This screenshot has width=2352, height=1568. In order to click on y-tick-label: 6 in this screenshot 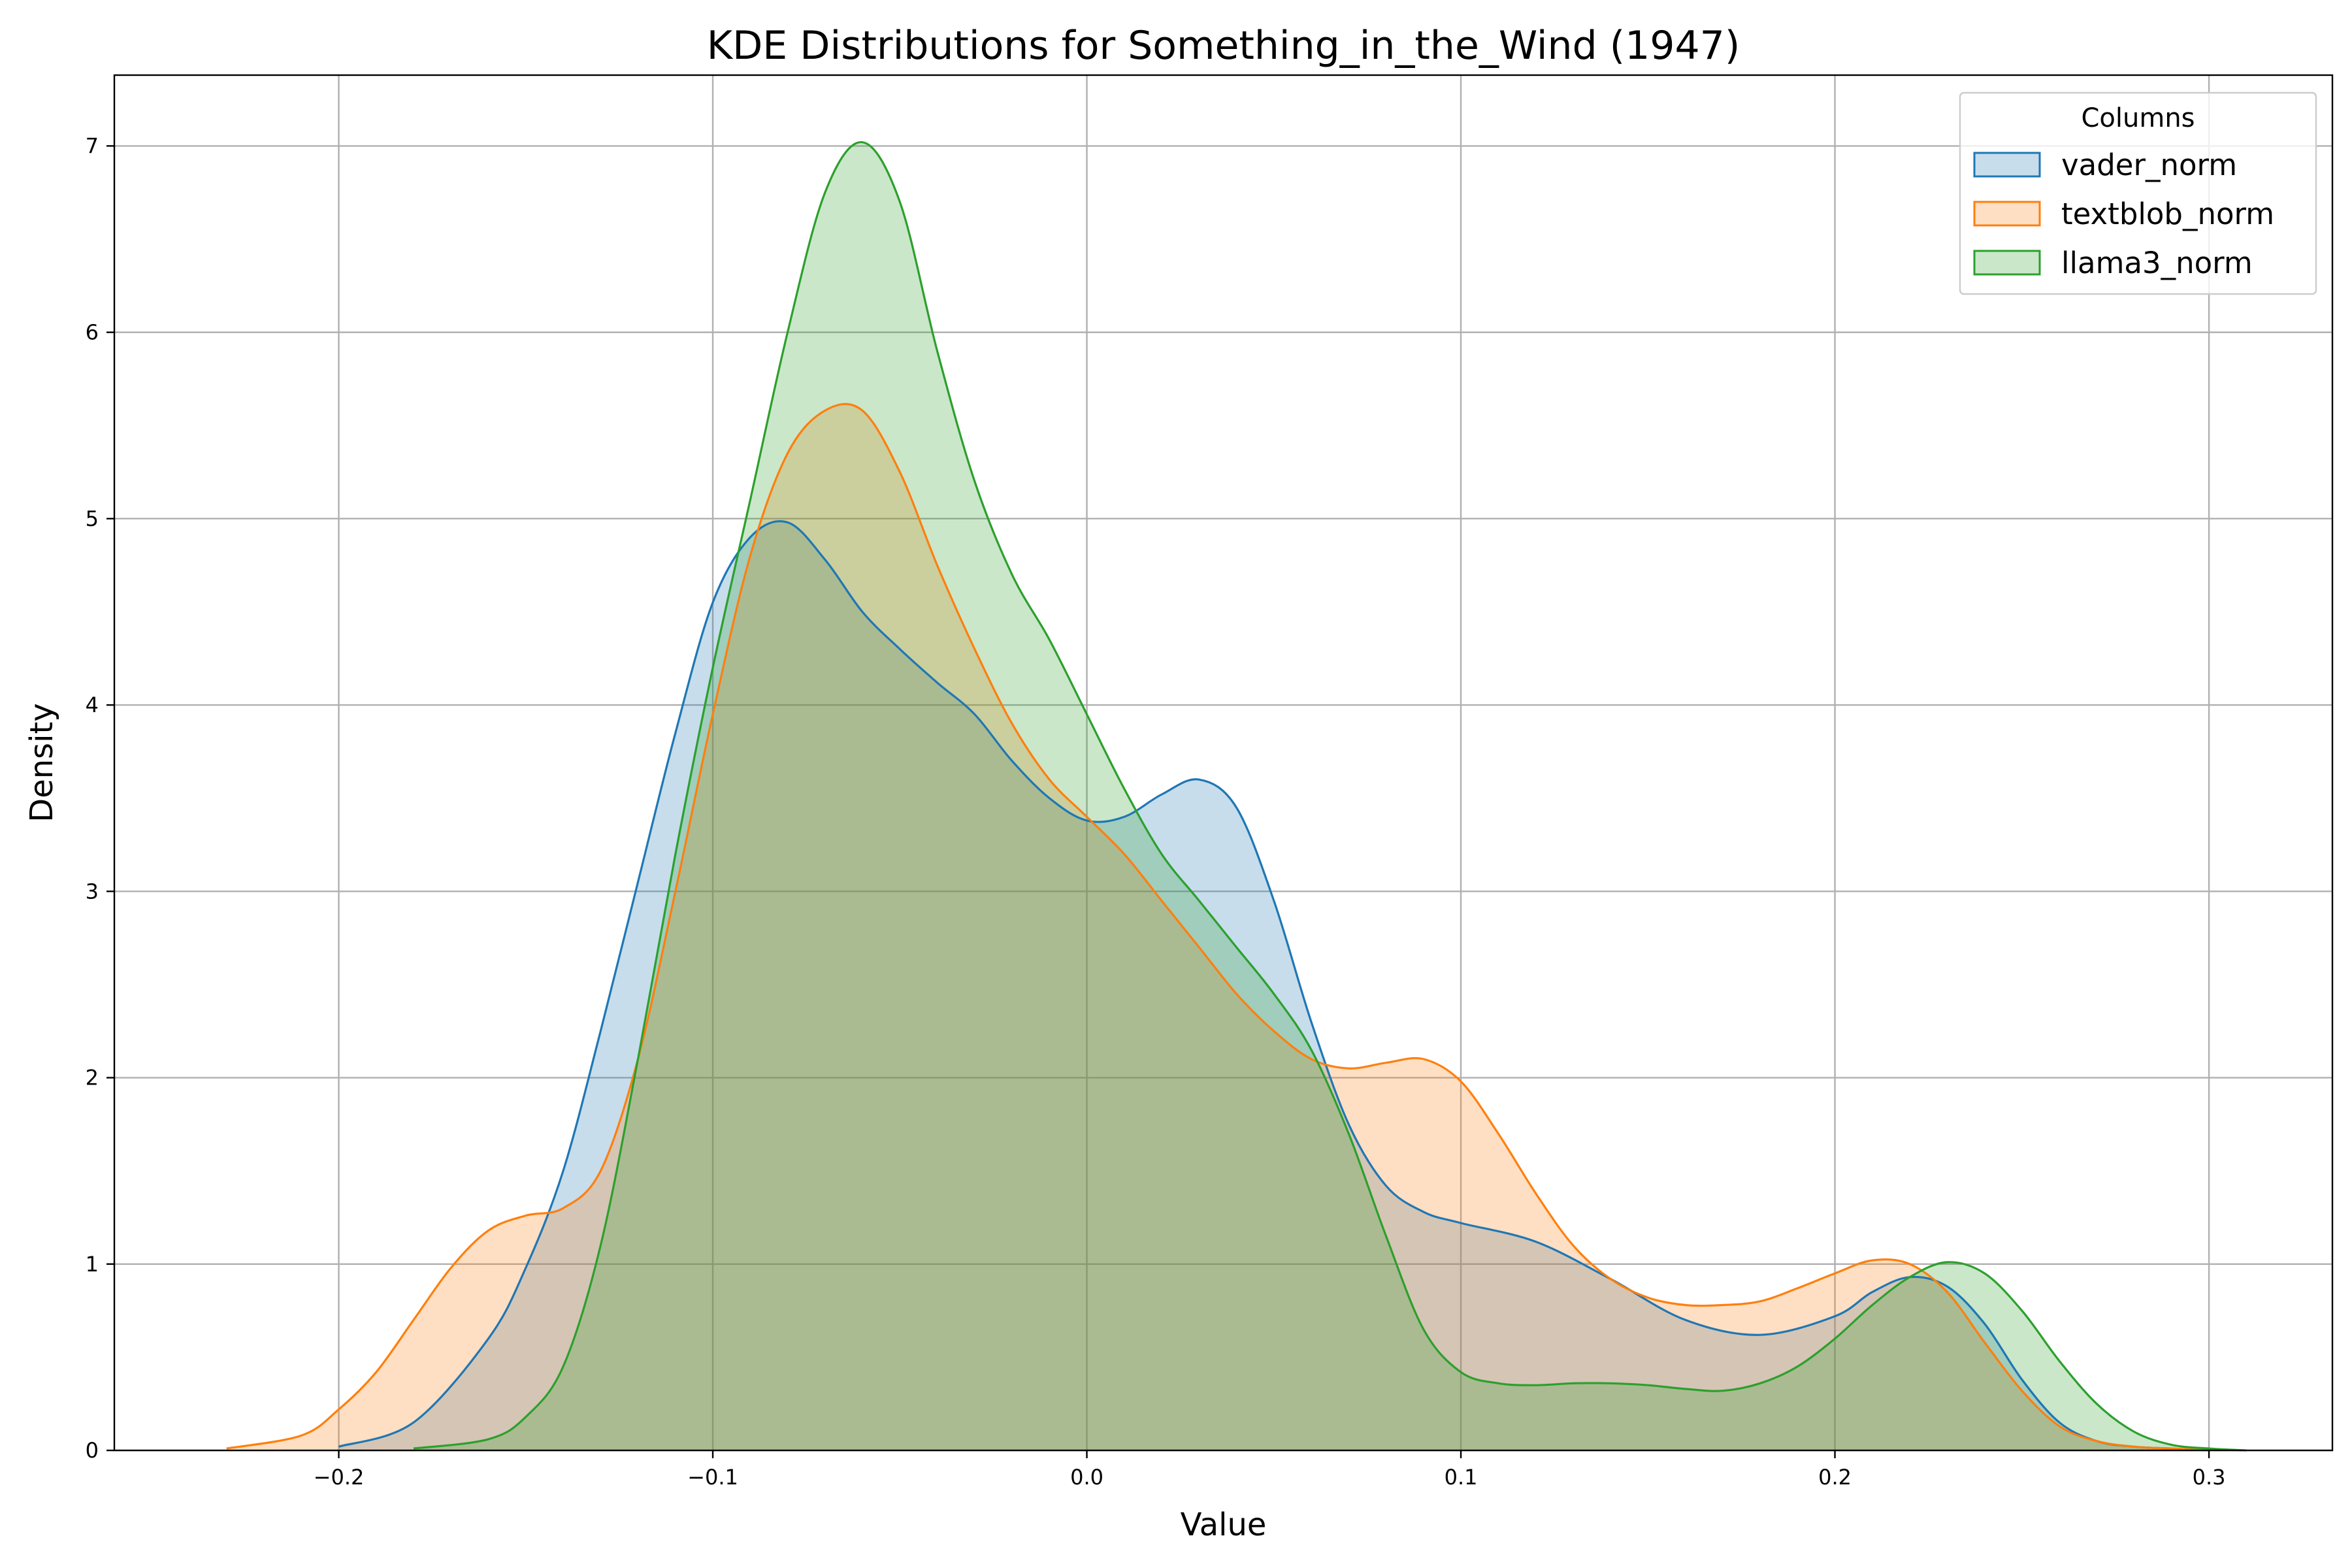, I will do `click(92, 332)`.